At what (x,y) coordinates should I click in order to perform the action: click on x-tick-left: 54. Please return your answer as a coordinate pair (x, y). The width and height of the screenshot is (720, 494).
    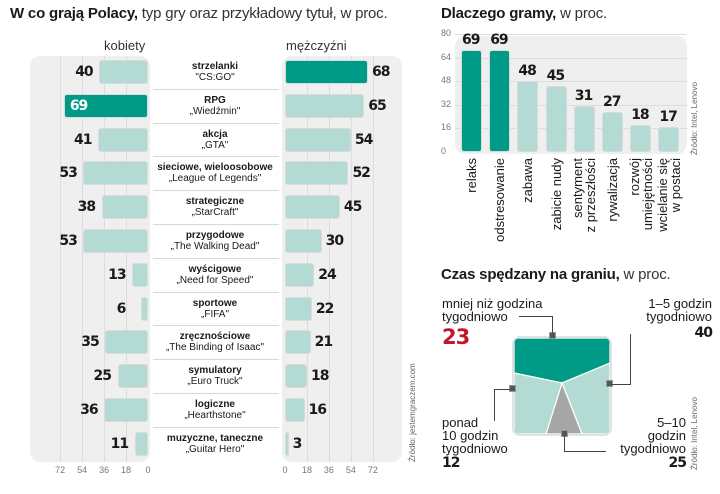
    Looking at the image, I should click on (82, 470).